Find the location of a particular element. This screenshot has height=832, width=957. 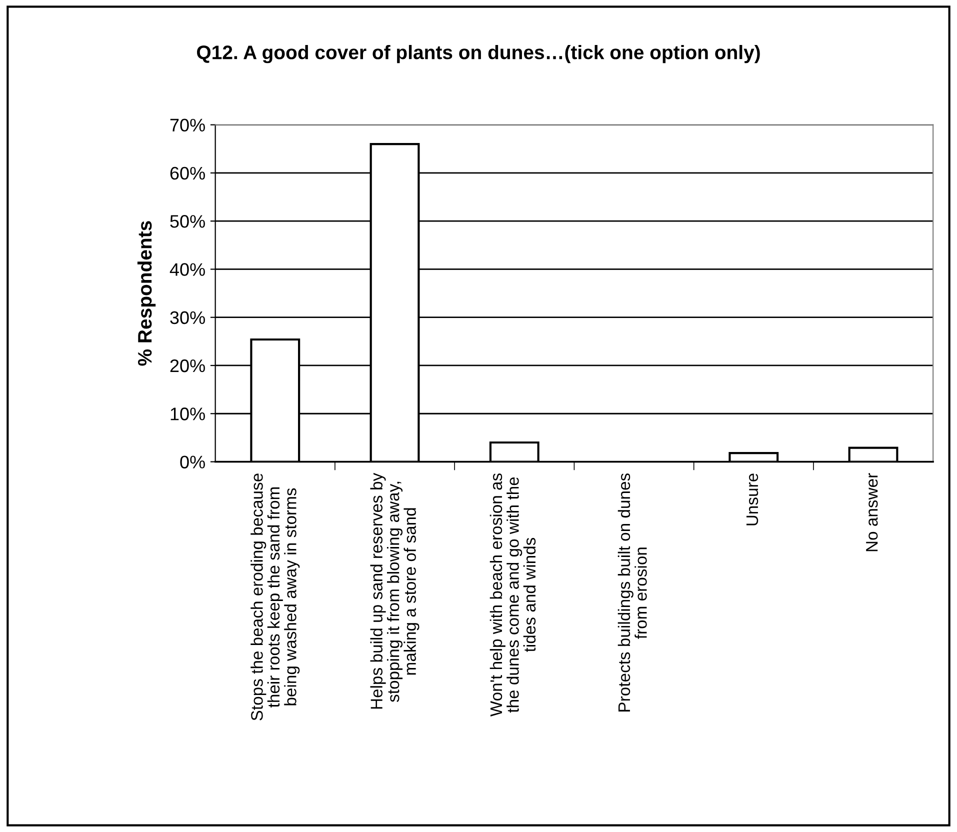

x-tick-label: Won't help with beach erosion as the dunes come and go with the tides and winds is located at coordinates (513, 595).